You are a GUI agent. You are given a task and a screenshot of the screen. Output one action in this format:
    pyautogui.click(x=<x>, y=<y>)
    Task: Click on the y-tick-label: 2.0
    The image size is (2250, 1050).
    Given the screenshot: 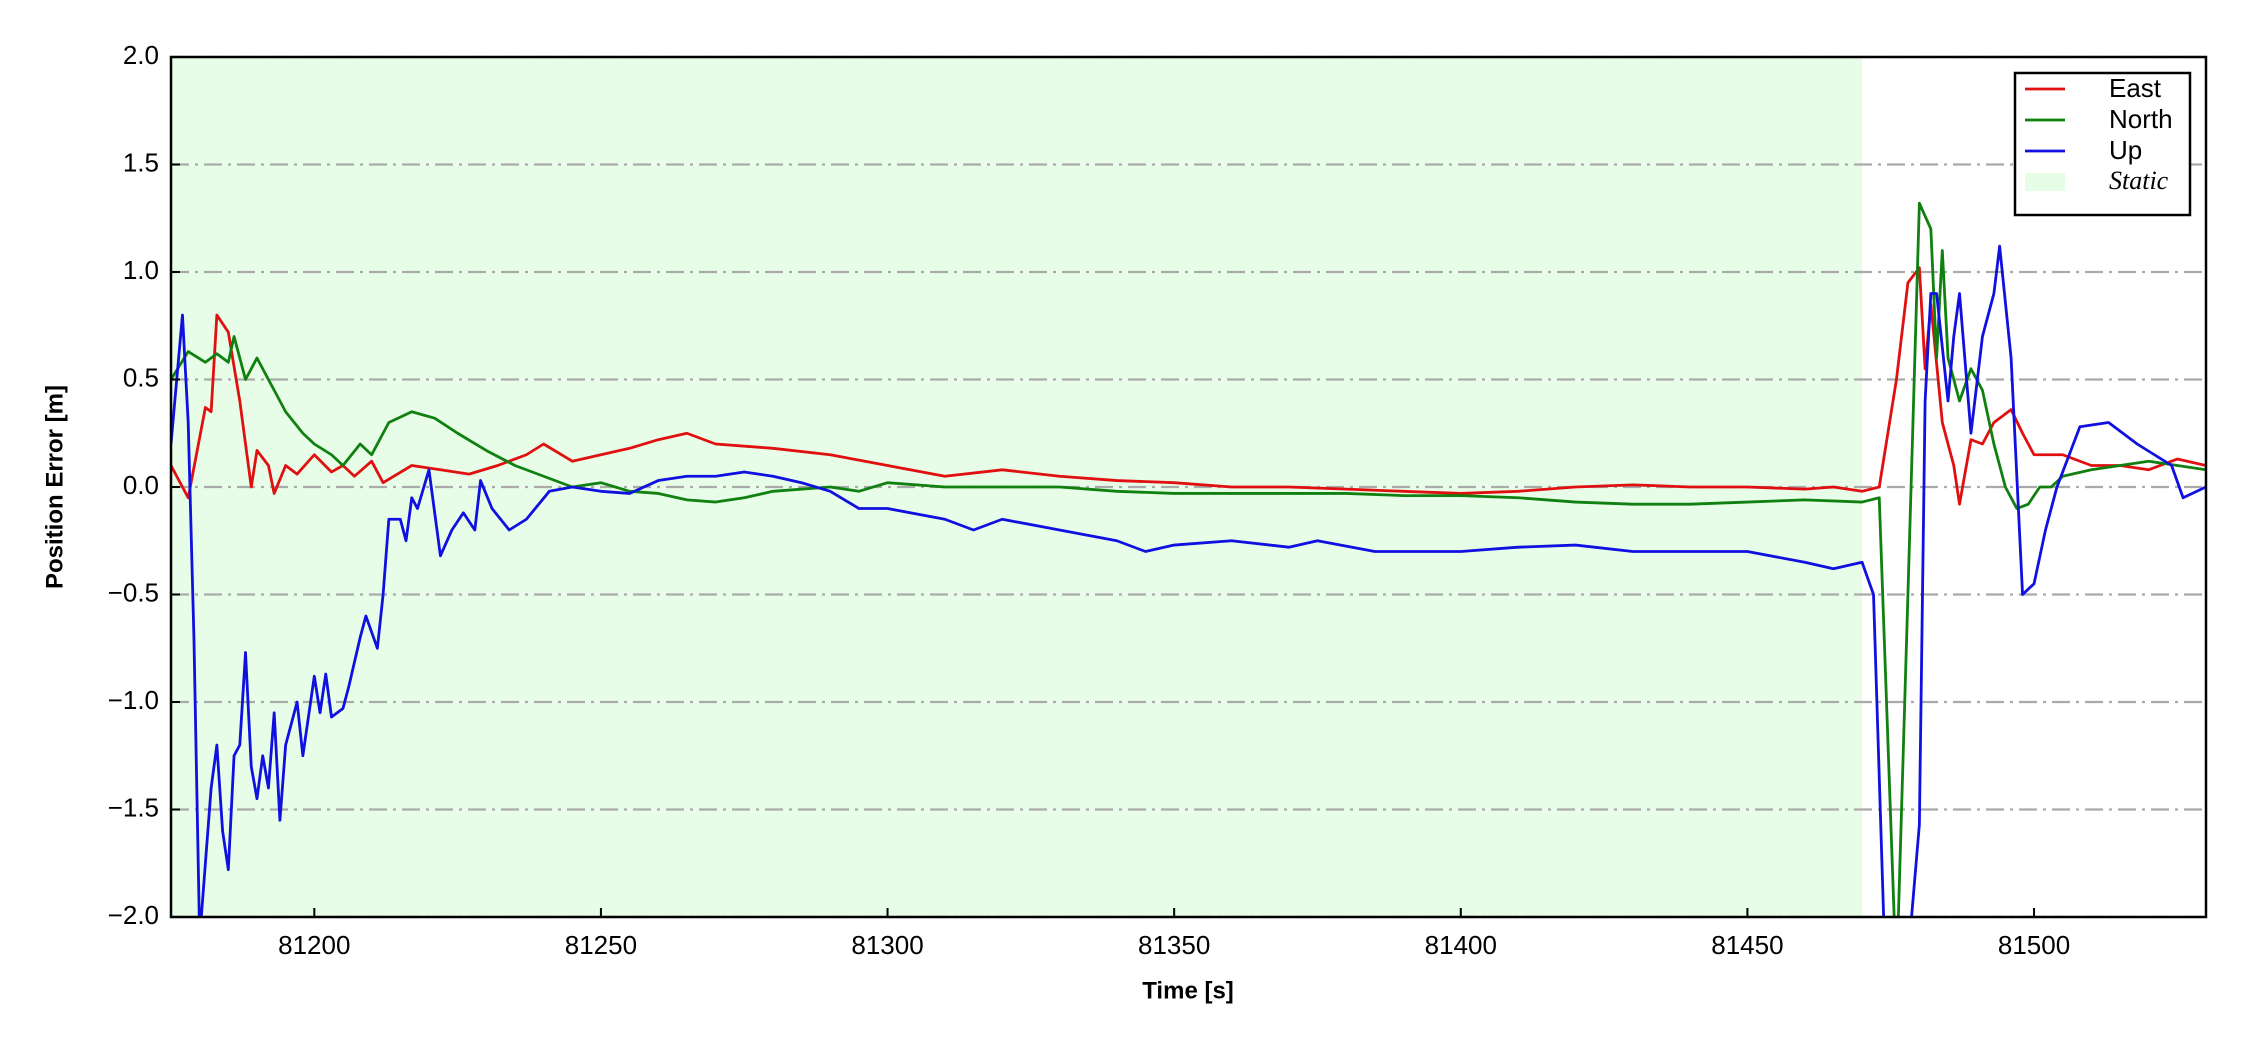 What is the action you would take?
    pyautogui.click(x=141, y=55)
    